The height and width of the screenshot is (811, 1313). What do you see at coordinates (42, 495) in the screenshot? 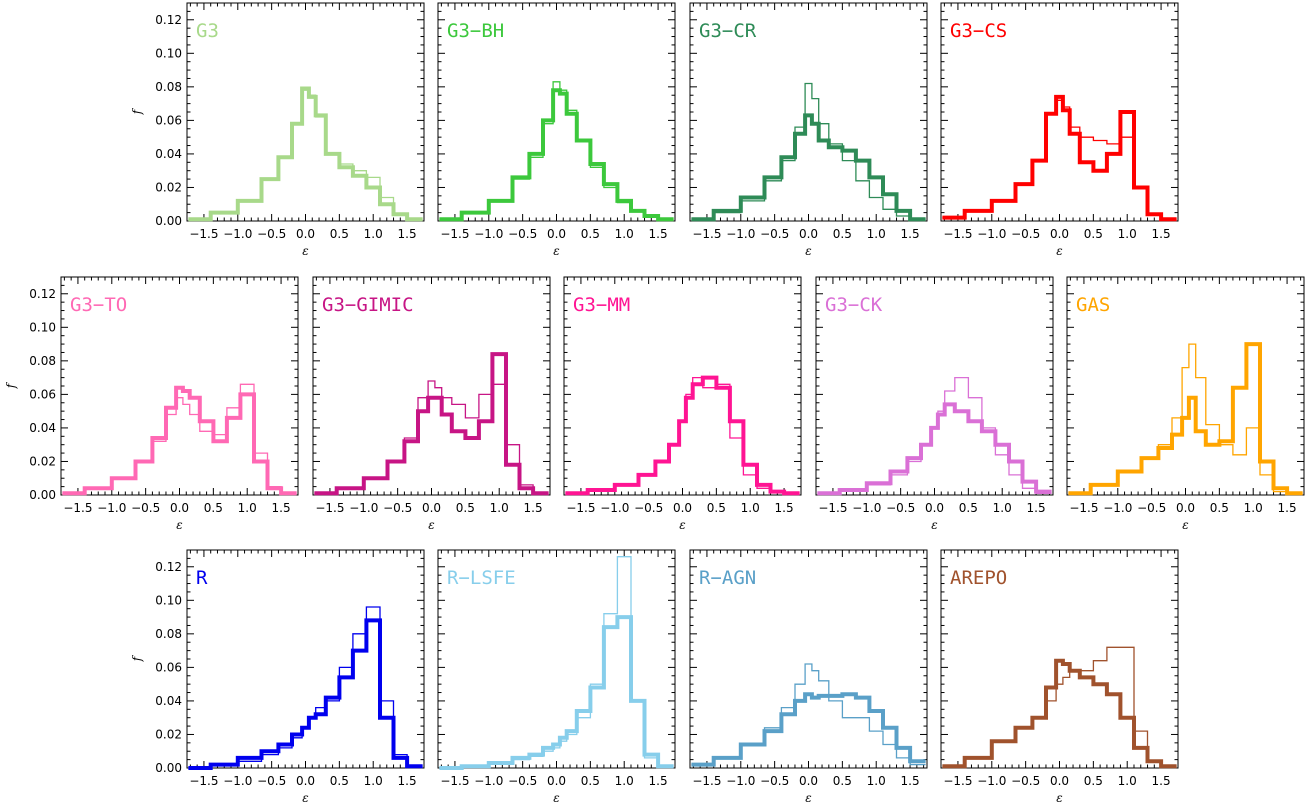
I see `y-tick-label: 0.00` at bounding box center [42, 495].